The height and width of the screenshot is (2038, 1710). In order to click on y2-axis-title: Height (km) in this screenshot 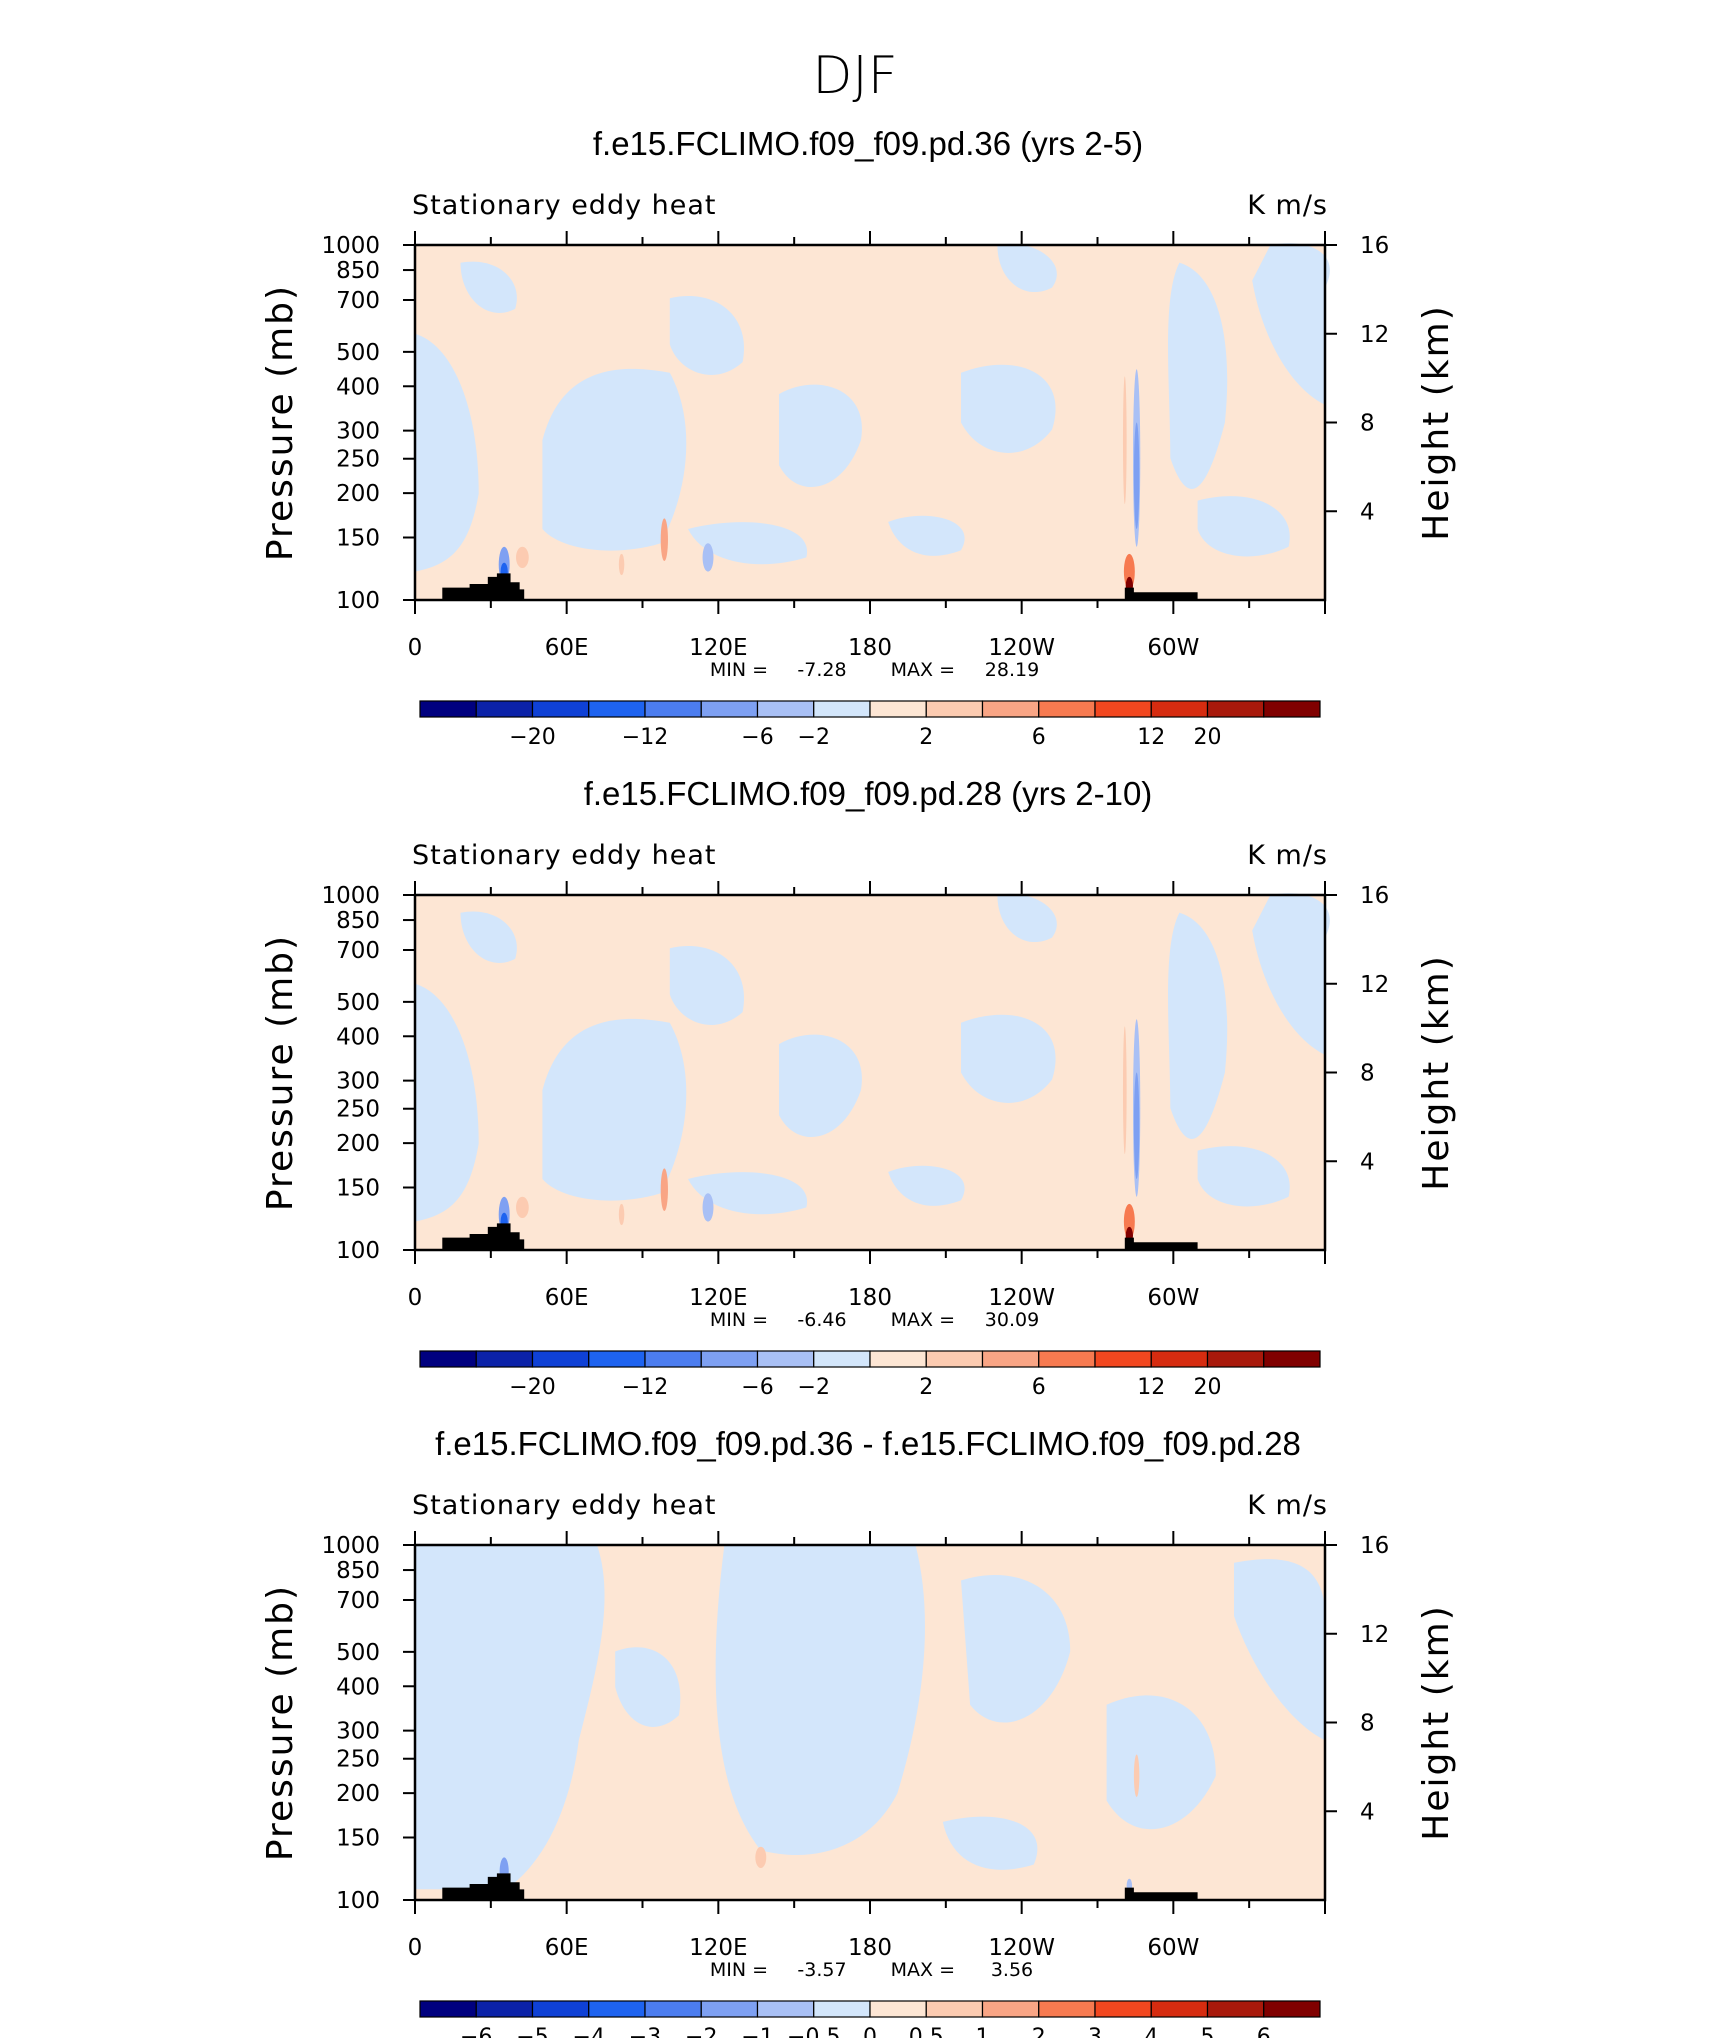, I will do `click(1436, 1072)`.